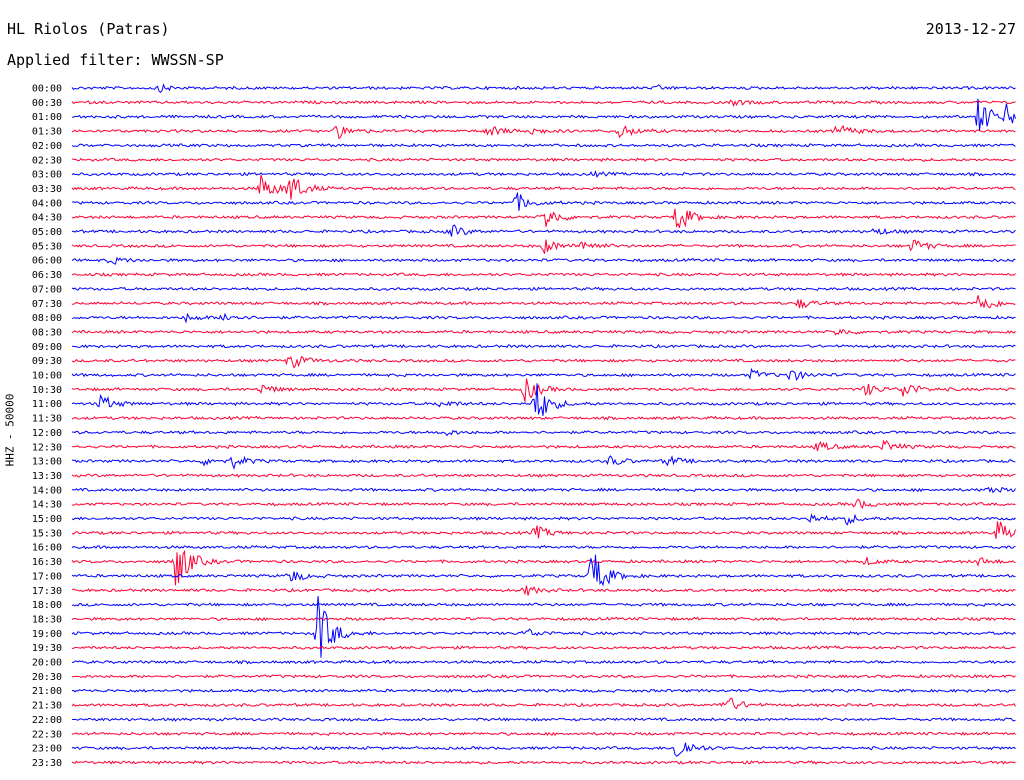 The image size is (1024, 780). What do you see at coordinates (47, 318) in the screenshot?
I see `row-label: 08:00` at bounding box center [47, 318].